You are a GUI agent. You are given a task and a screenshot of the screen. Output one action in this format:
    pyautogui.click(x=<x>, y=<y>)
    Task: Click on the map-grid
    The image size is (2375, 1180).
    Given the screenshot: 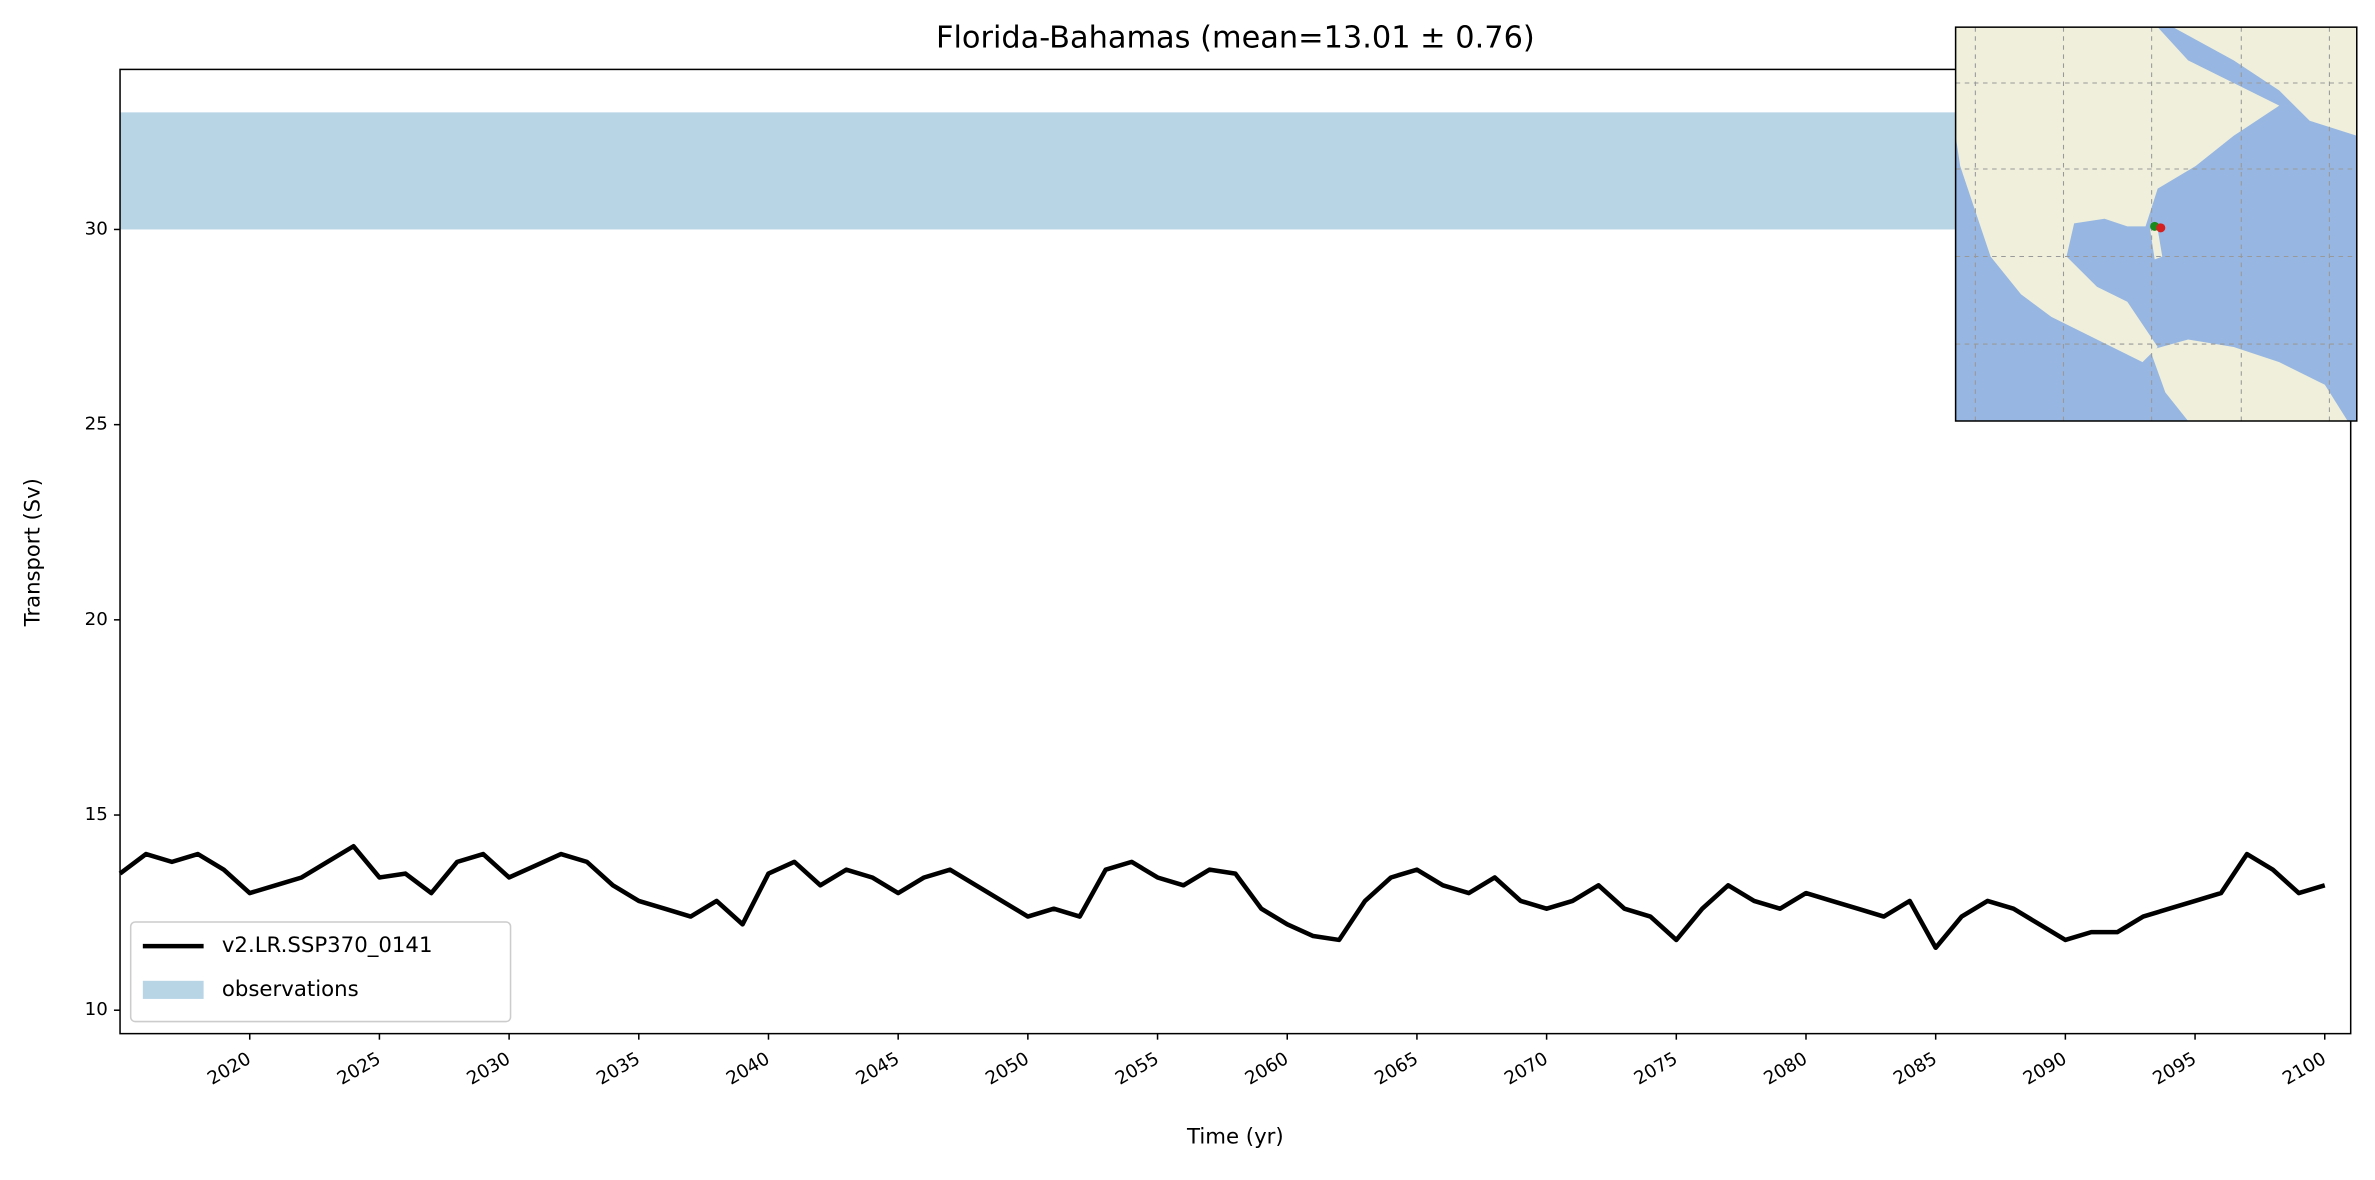 What is the action you would take?
    pyautogui.click(x=2156, y=224)
    